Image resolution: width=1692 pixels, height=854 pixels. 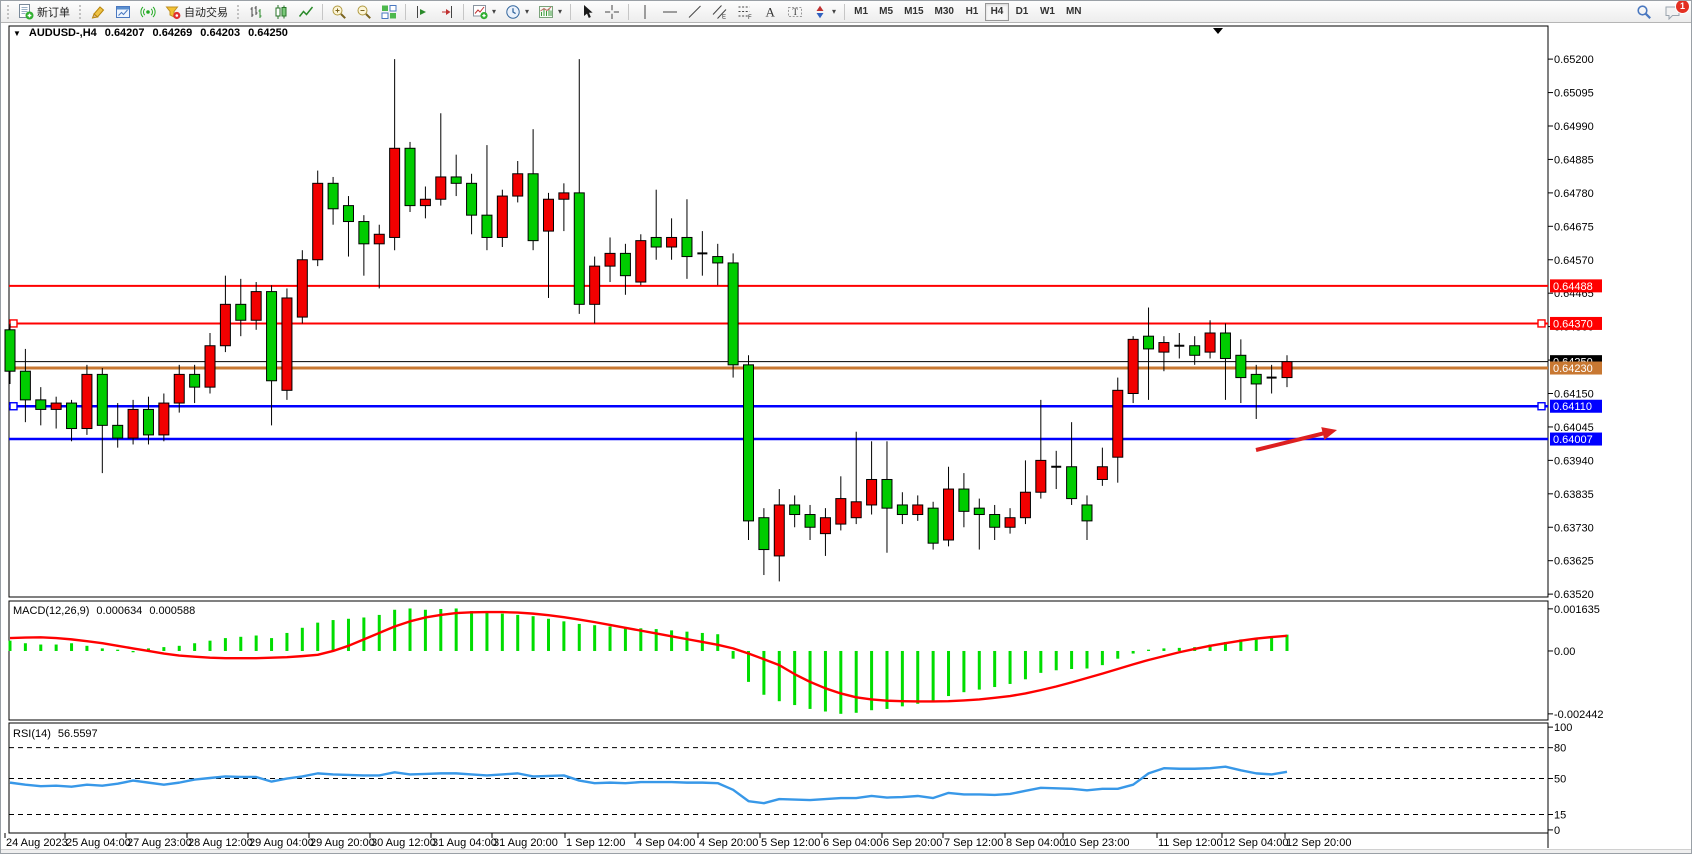 I want to click on timeframe-MN: MN, so click(x=1074, y=12).